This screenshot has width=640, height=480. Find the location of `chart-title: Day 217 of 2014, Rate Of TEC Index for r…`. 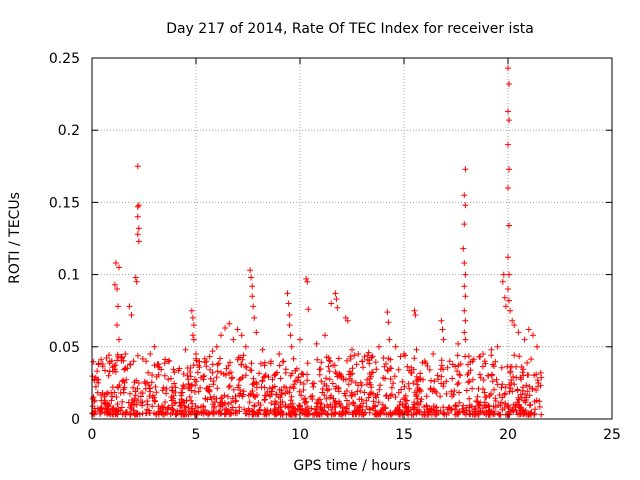

chart-title: Day 217 of 2014, Rate Of TEC Index for r… is located at coordinates (350, 29).